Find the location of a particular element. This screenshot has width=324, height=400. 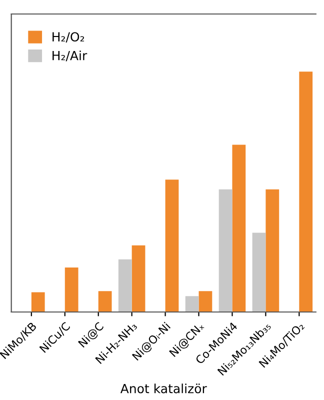

x-axis-title: Anot katalizör is located at coordinates (163, 389).